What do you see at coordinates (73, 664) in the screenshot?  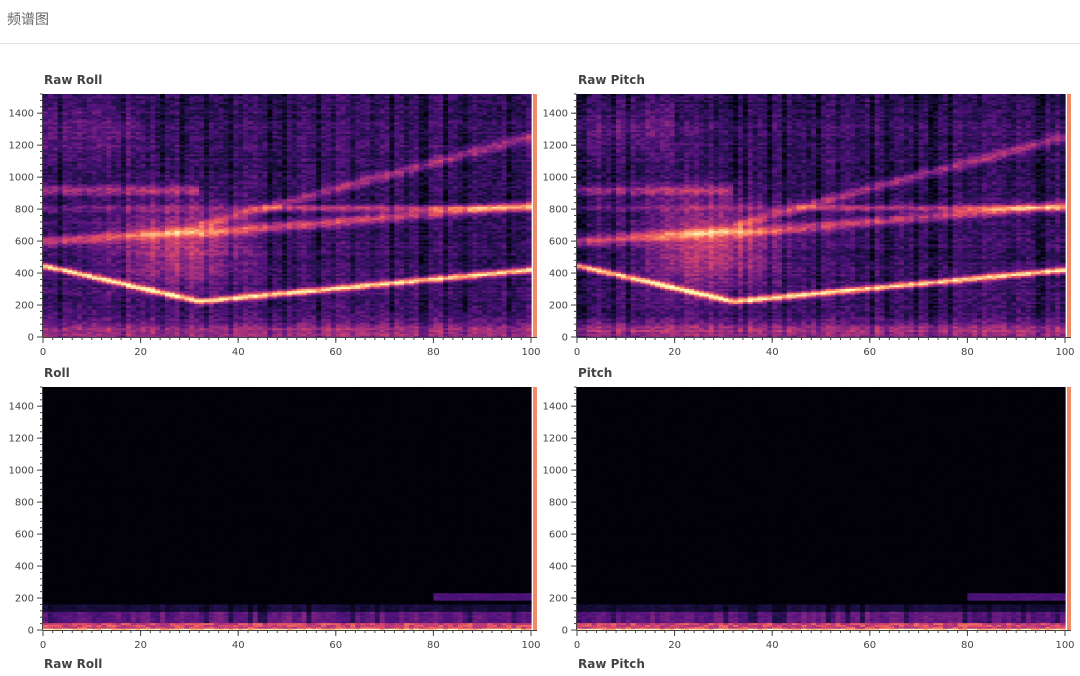 I see `panel-title: Raw Roll` at bounding box center [73, 664].